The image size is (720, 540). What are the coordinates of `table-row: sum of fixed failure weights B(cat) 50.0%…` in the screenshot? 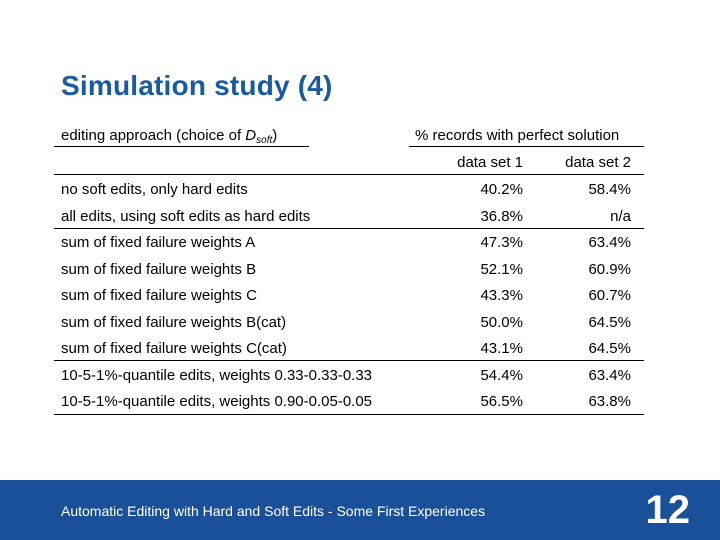 It's located at (346, 327).